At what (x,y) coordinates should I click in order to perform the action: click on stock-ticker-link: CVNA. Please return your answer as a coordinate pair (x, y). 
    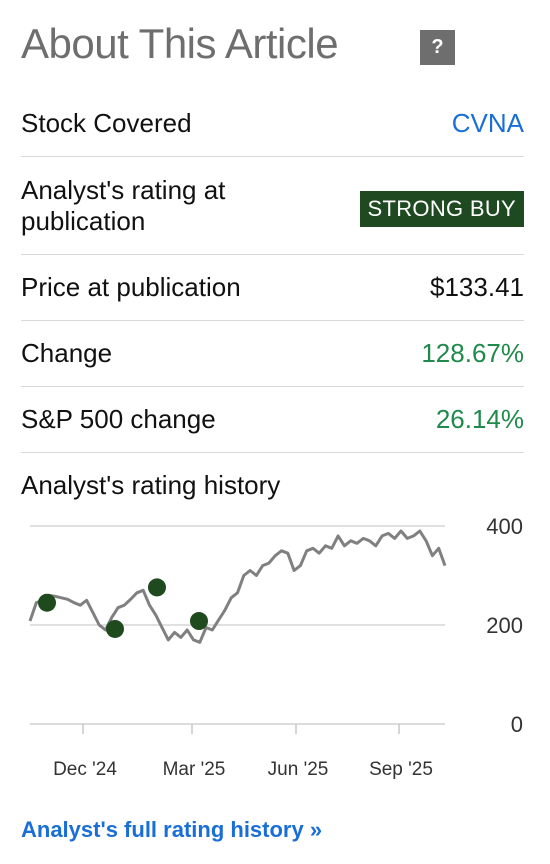
    Looking at the image, I should click on (487, 123).